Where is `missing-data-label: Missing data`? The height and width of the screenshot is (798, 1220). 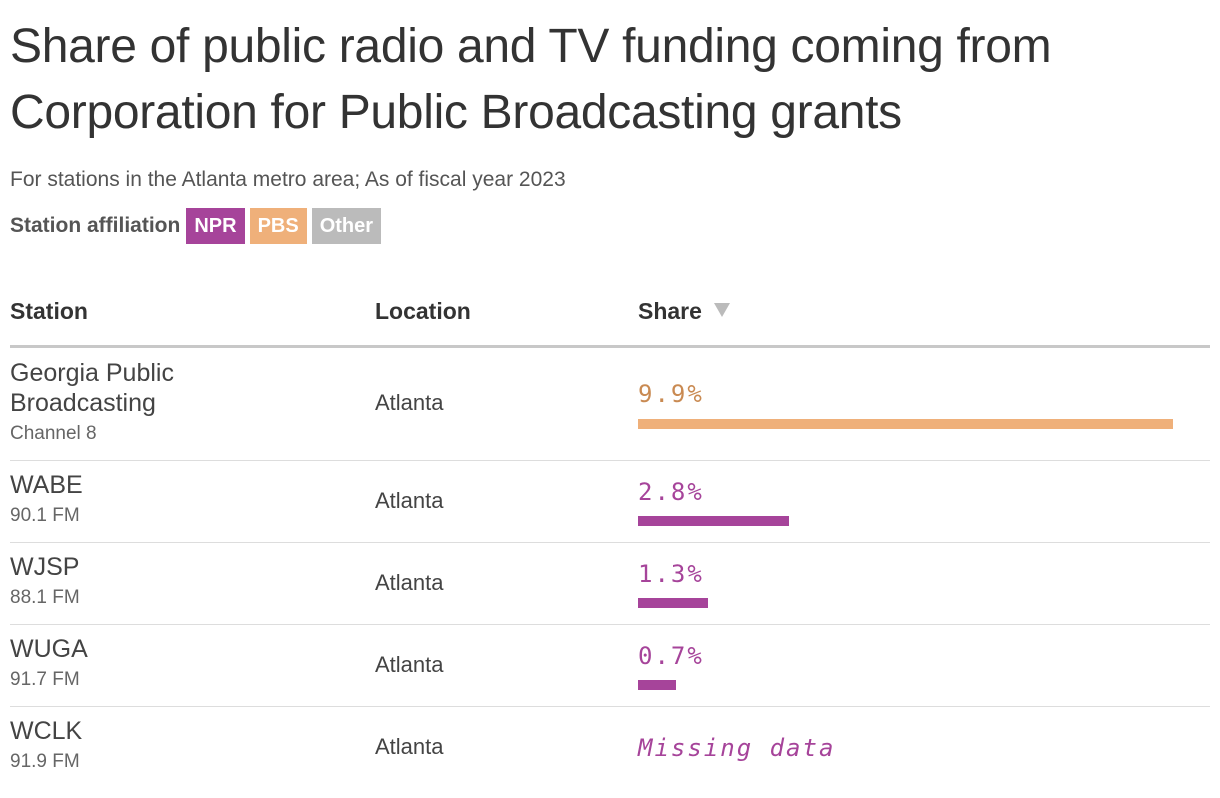 missing-data-label: Missing data is located at coordinates (737, 748).